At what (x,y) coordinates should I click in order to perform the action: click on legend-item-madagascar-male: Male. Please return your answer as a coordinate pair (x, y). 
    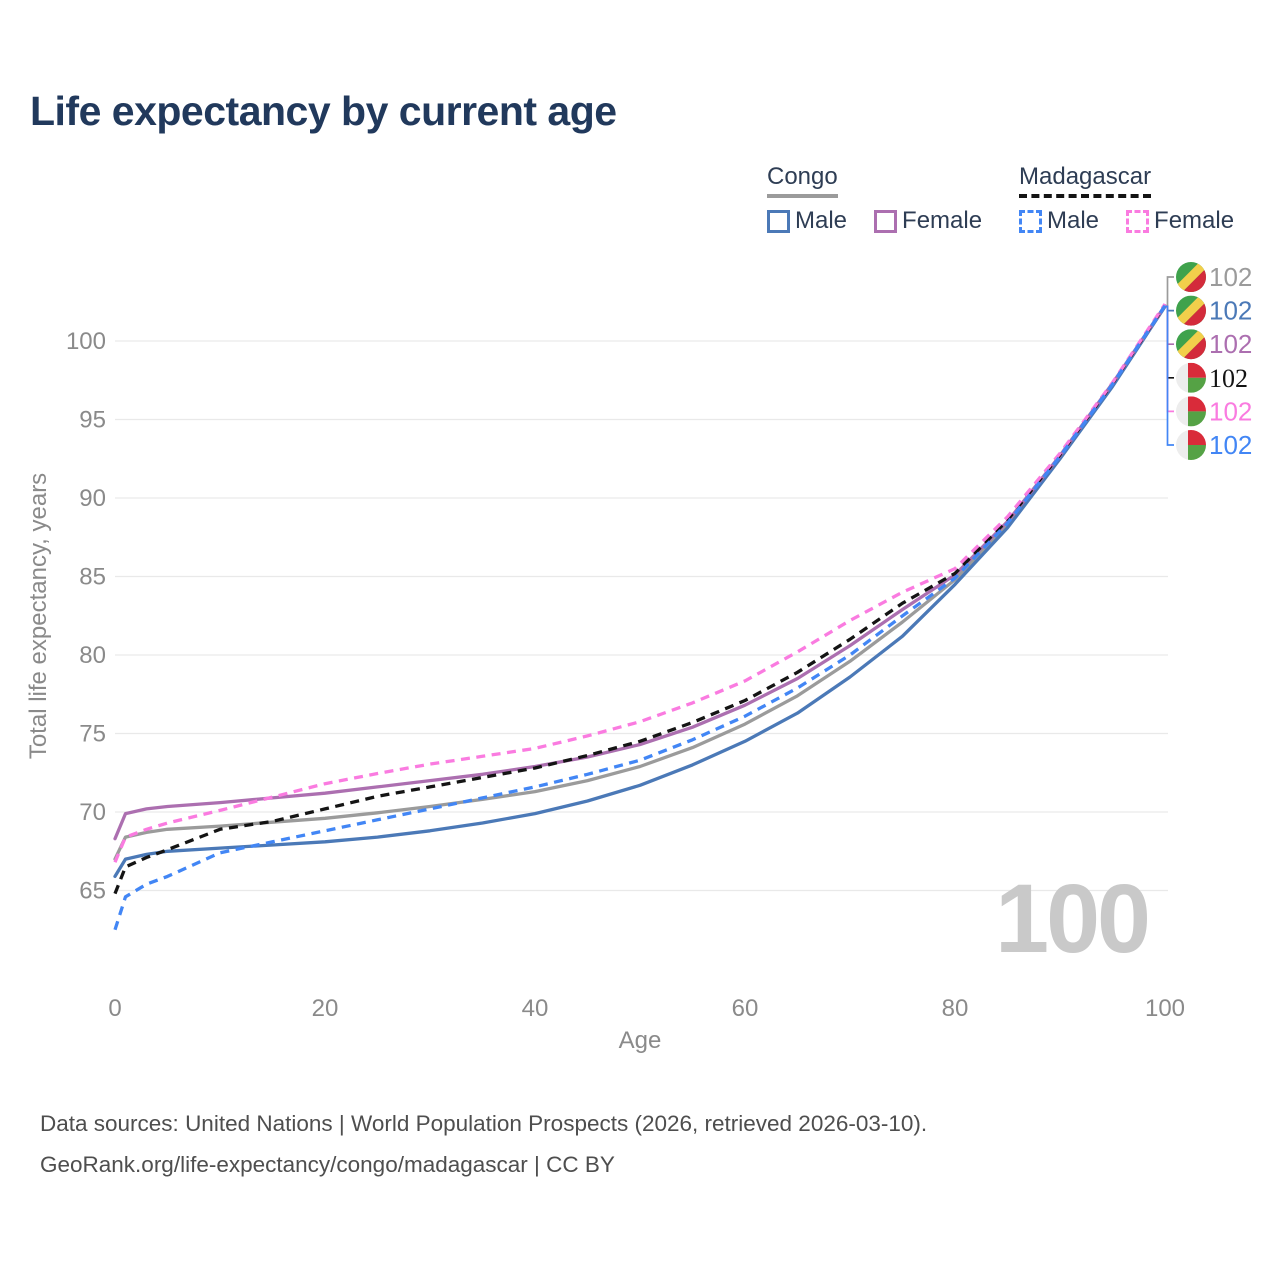
    Looking at the image, I should click on (1059, 221).